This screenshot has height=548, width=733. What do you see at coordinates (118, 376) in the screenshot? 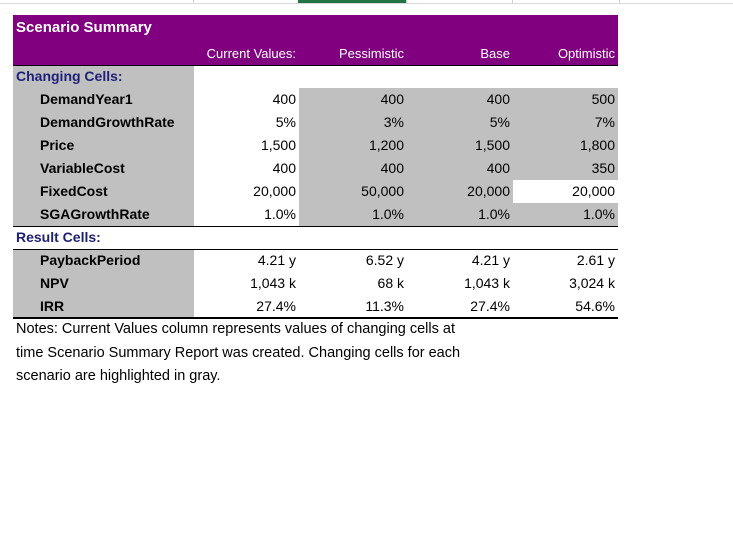
I see `notes-line: scenario are highlighted in gray.` at bounding box center [118, 376].